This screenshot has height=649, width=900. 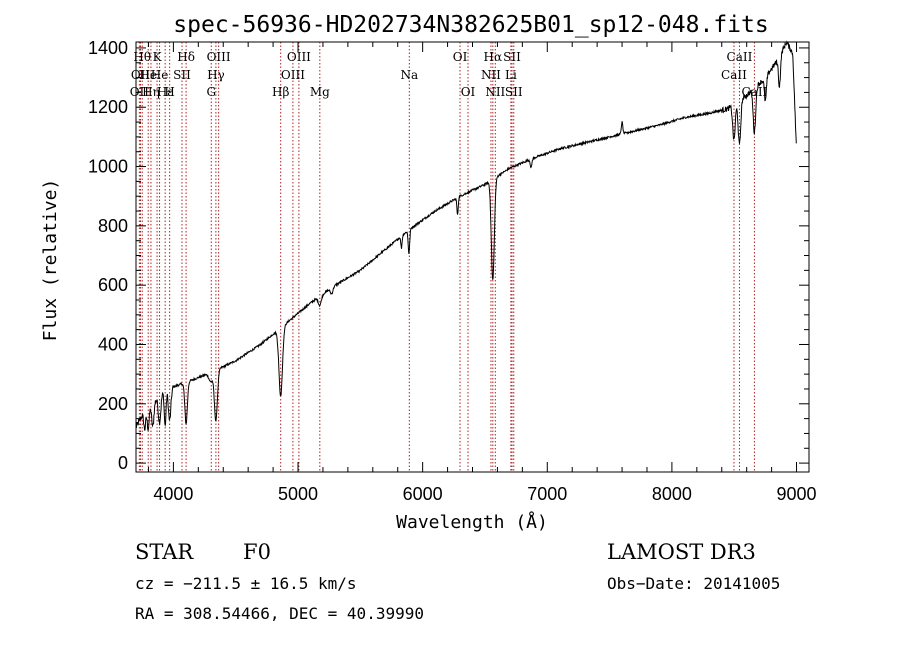 I want to click on x-axis-label: Wavelength (Å), so click(x=472, y=522).